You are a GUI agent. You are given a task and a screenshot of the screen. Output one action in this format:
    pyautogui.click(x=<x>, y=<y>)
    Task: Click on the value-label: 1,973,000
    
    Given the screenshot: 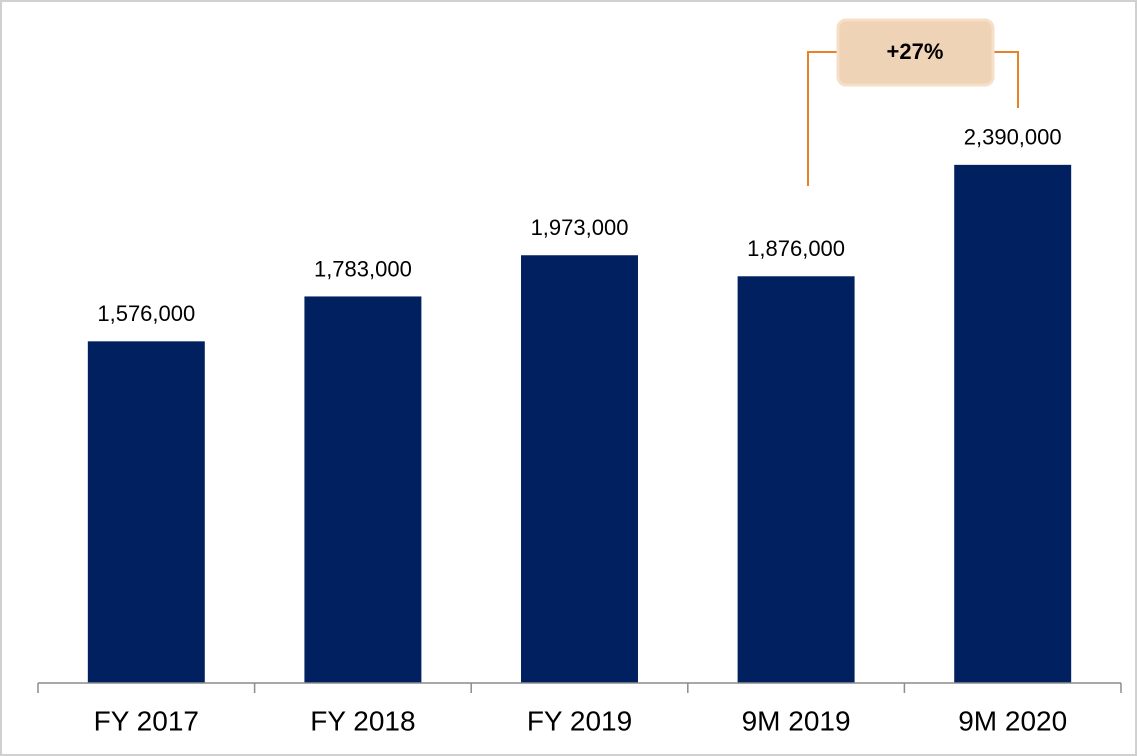 What is the action you would take?
    pyautogui.click(x=580, y=227)
    